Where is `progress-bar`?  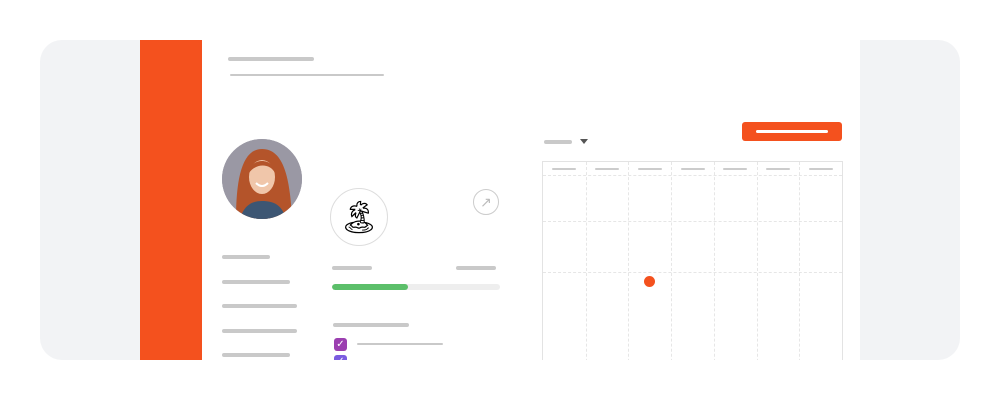 progress-bar is located at coordinates (416, 287).